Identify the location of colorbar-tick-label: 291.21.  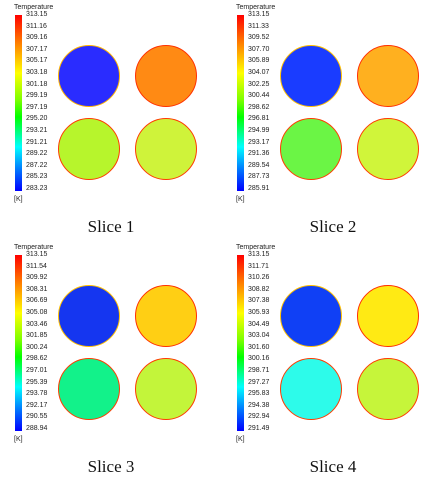
(37, 142).